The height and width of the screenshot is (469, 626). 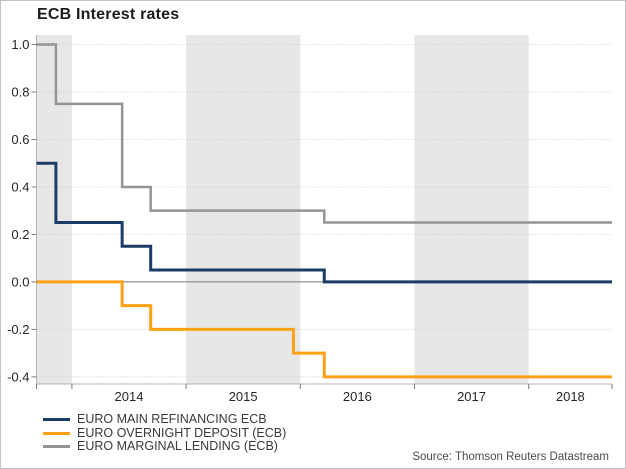 What do you see at coordinates (172, 419) in the screenshot?
I see `legend-label: EURO MAIN REFINANCING ECB` at bounding box center [172, 419].